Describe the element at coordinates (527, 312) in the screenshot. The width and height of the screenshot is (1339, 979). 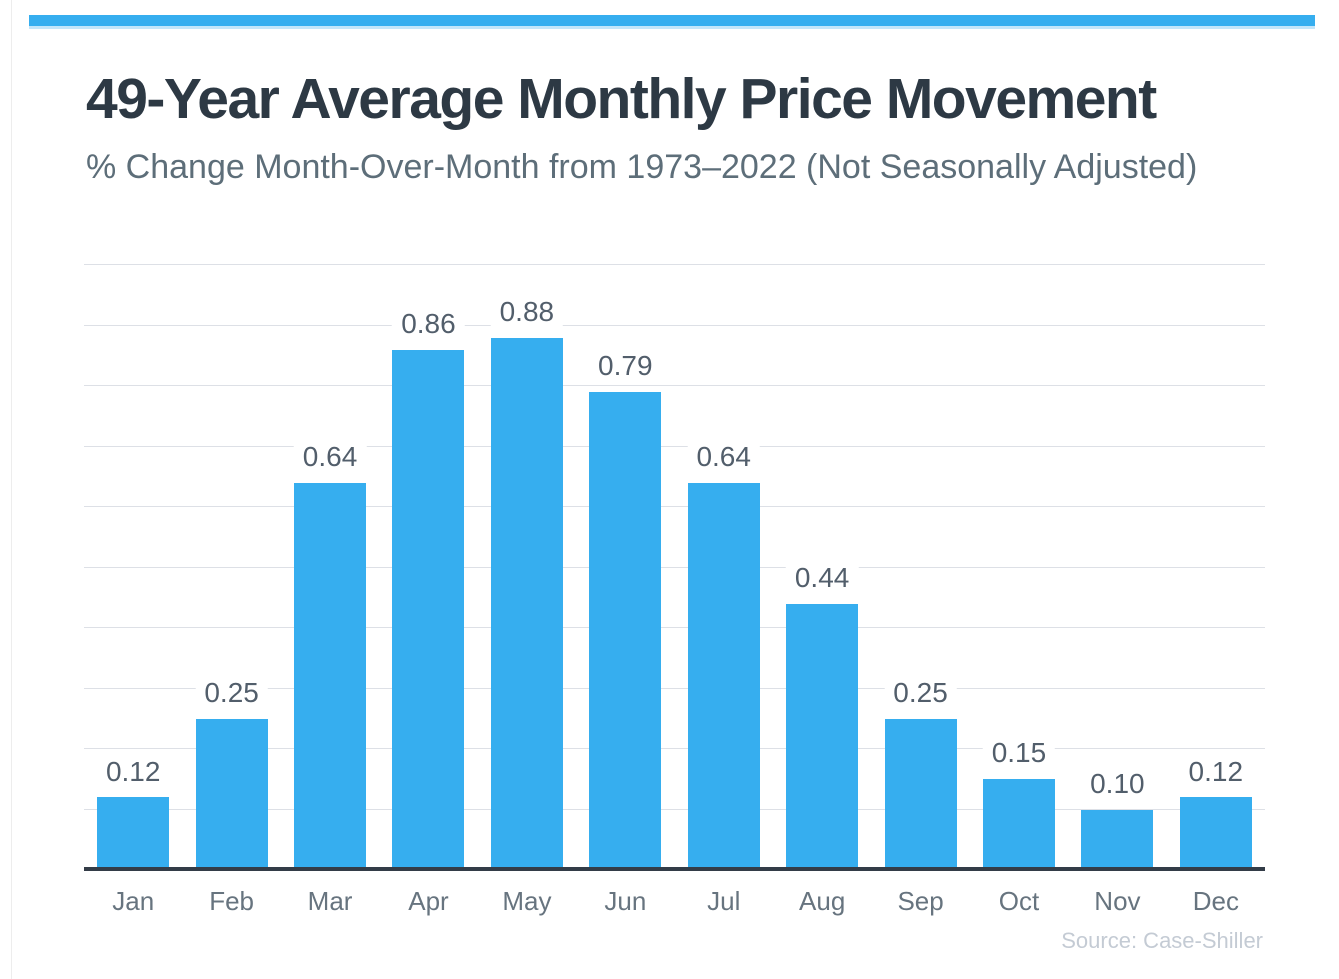
I see `value-label-may: 0.88` at that location.